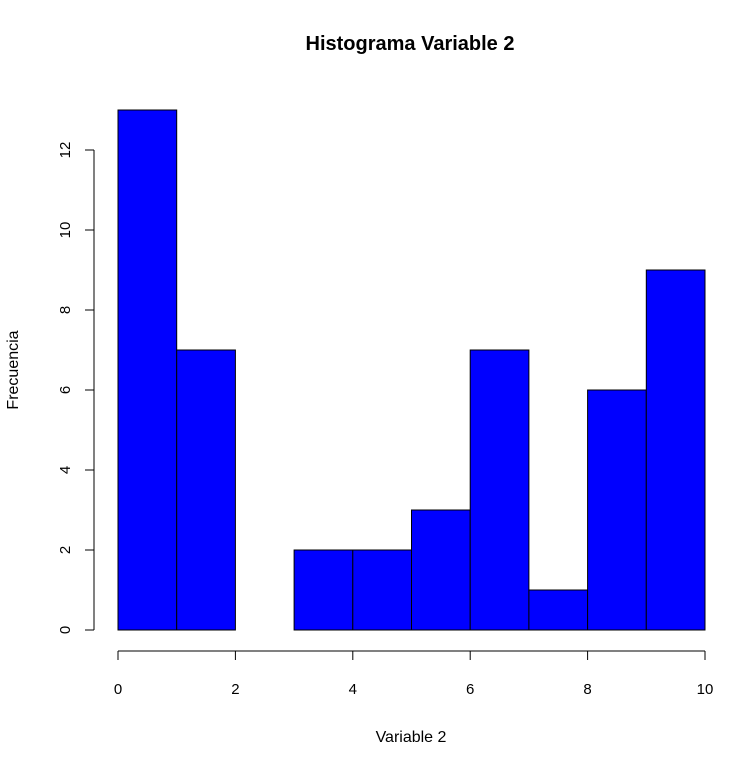 The image size is (737, 758). What do you see at coordinates (705, 689) in the screenshot?
I see `x-tick-label: 10` at bounding box center [705, 689].